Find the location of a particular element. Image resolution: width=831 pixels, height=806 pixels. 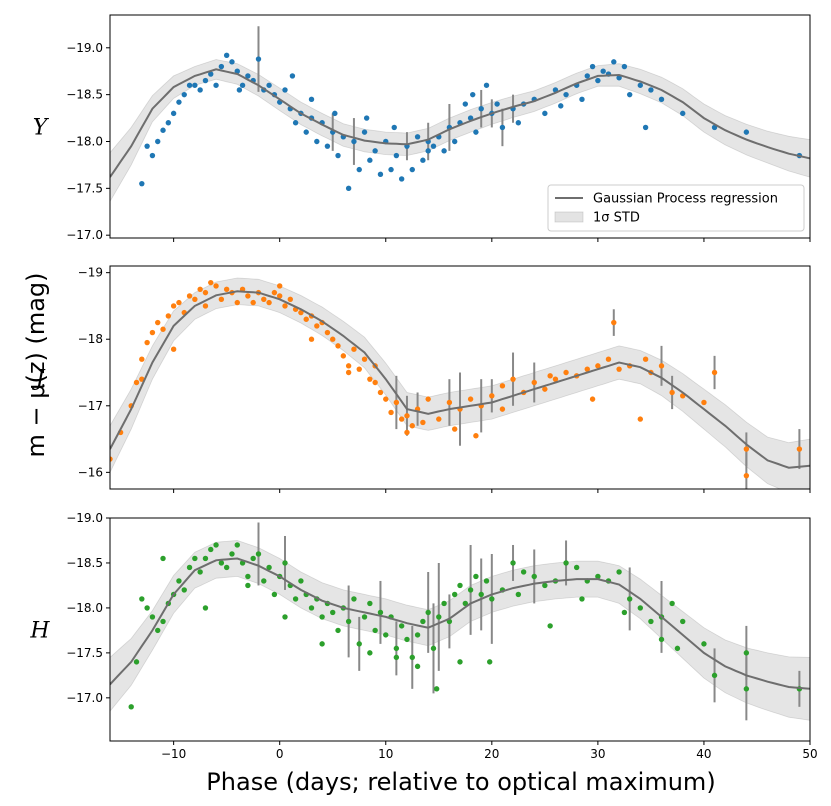

y-tick-label: −17.5 is located at coordinates (84, 653).